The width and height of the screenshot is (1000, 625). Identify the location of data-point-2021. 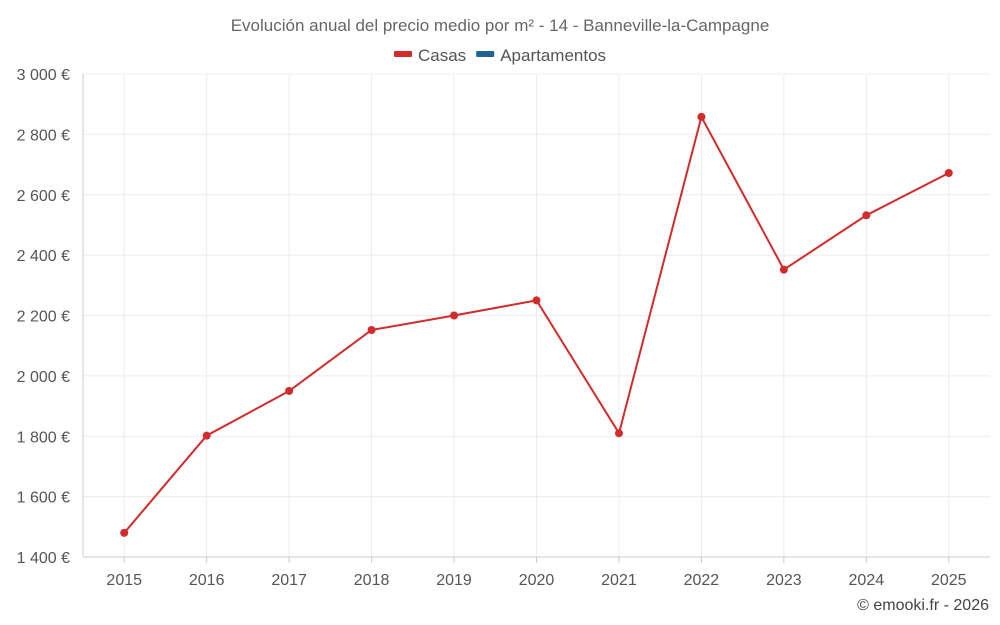
(618, 433).